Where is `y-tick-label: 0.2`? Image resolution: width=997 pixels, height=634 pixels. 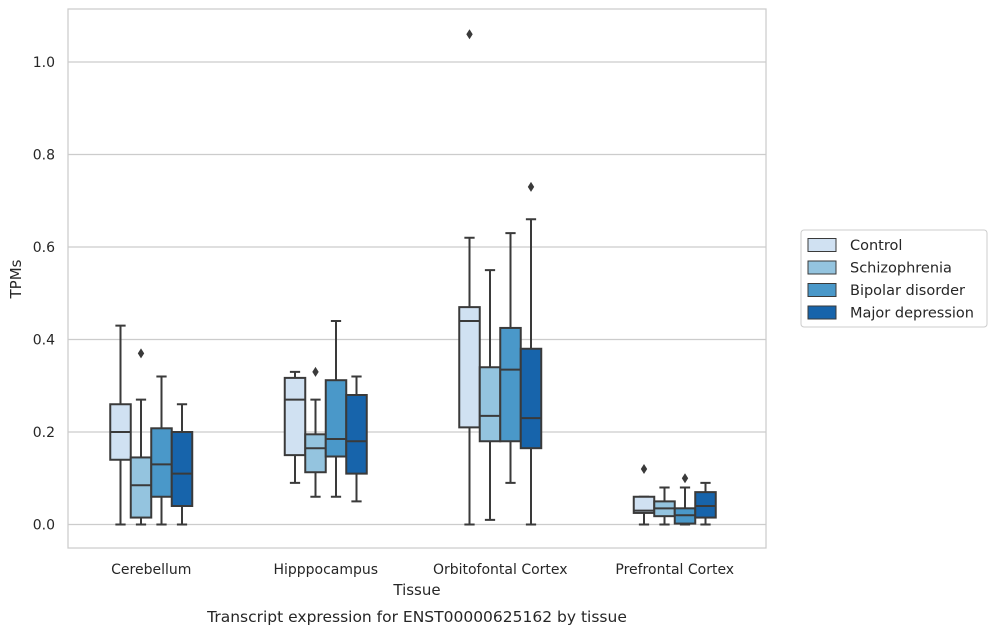
y-tick-label: 0.2 is located at coordinates (44, 433).